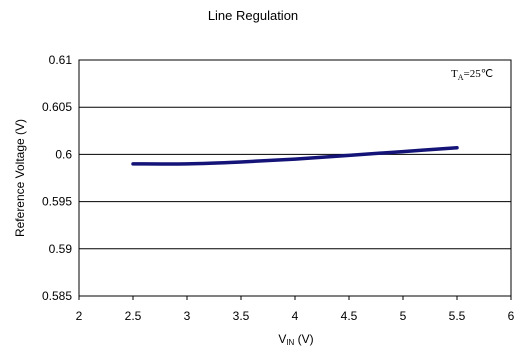 The height and width of the screenshot is (346, 518). Describe the element at coordinates (241, 316) in the screenshot. I see `x-tick-label: 3.5` at that location.